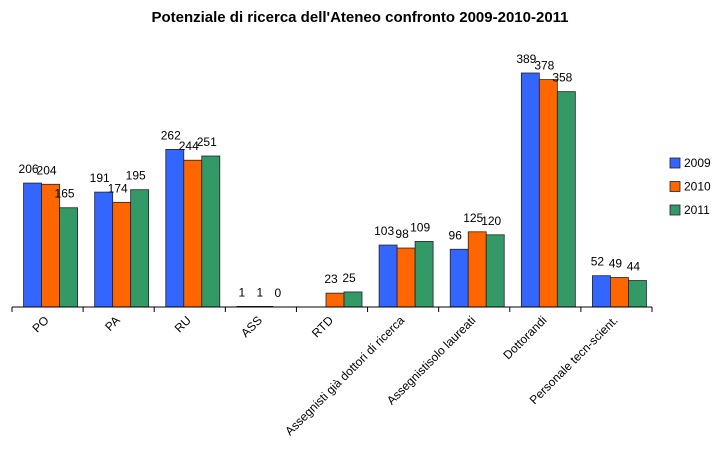  Describe the element at coordinates (616, 264) in the screenshot. I see `value-label: 49` at that location.